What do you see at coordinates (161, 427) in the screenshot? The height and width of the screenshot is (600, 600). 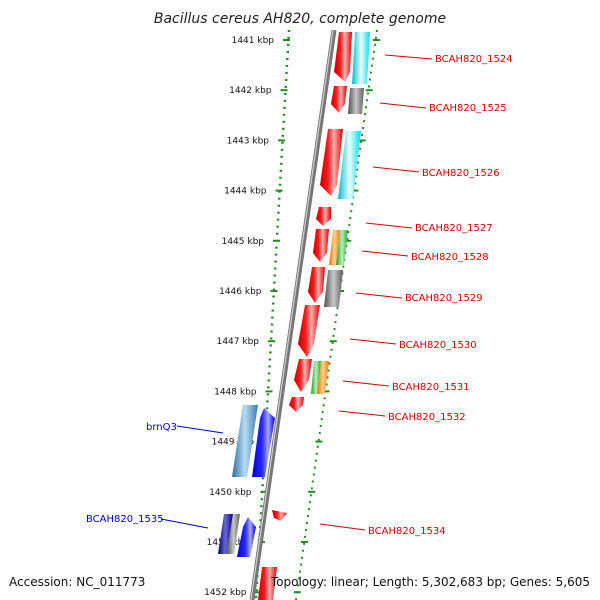 I see `gene-label: brnQ3` at bounding box center [161, 427].